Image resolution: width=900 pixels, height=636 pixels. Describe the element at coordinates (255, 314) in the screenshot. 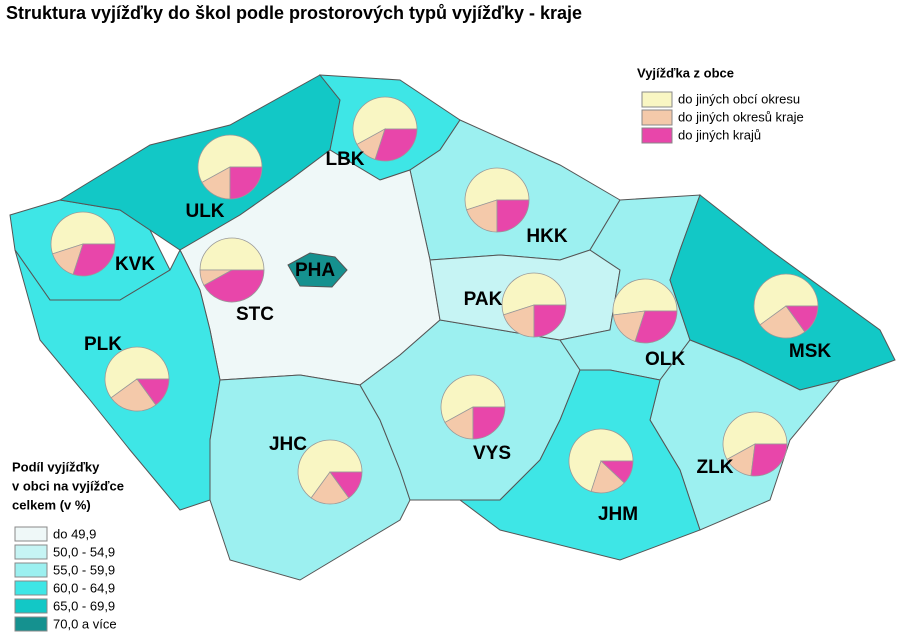

I see `region-code: STC` at that location.